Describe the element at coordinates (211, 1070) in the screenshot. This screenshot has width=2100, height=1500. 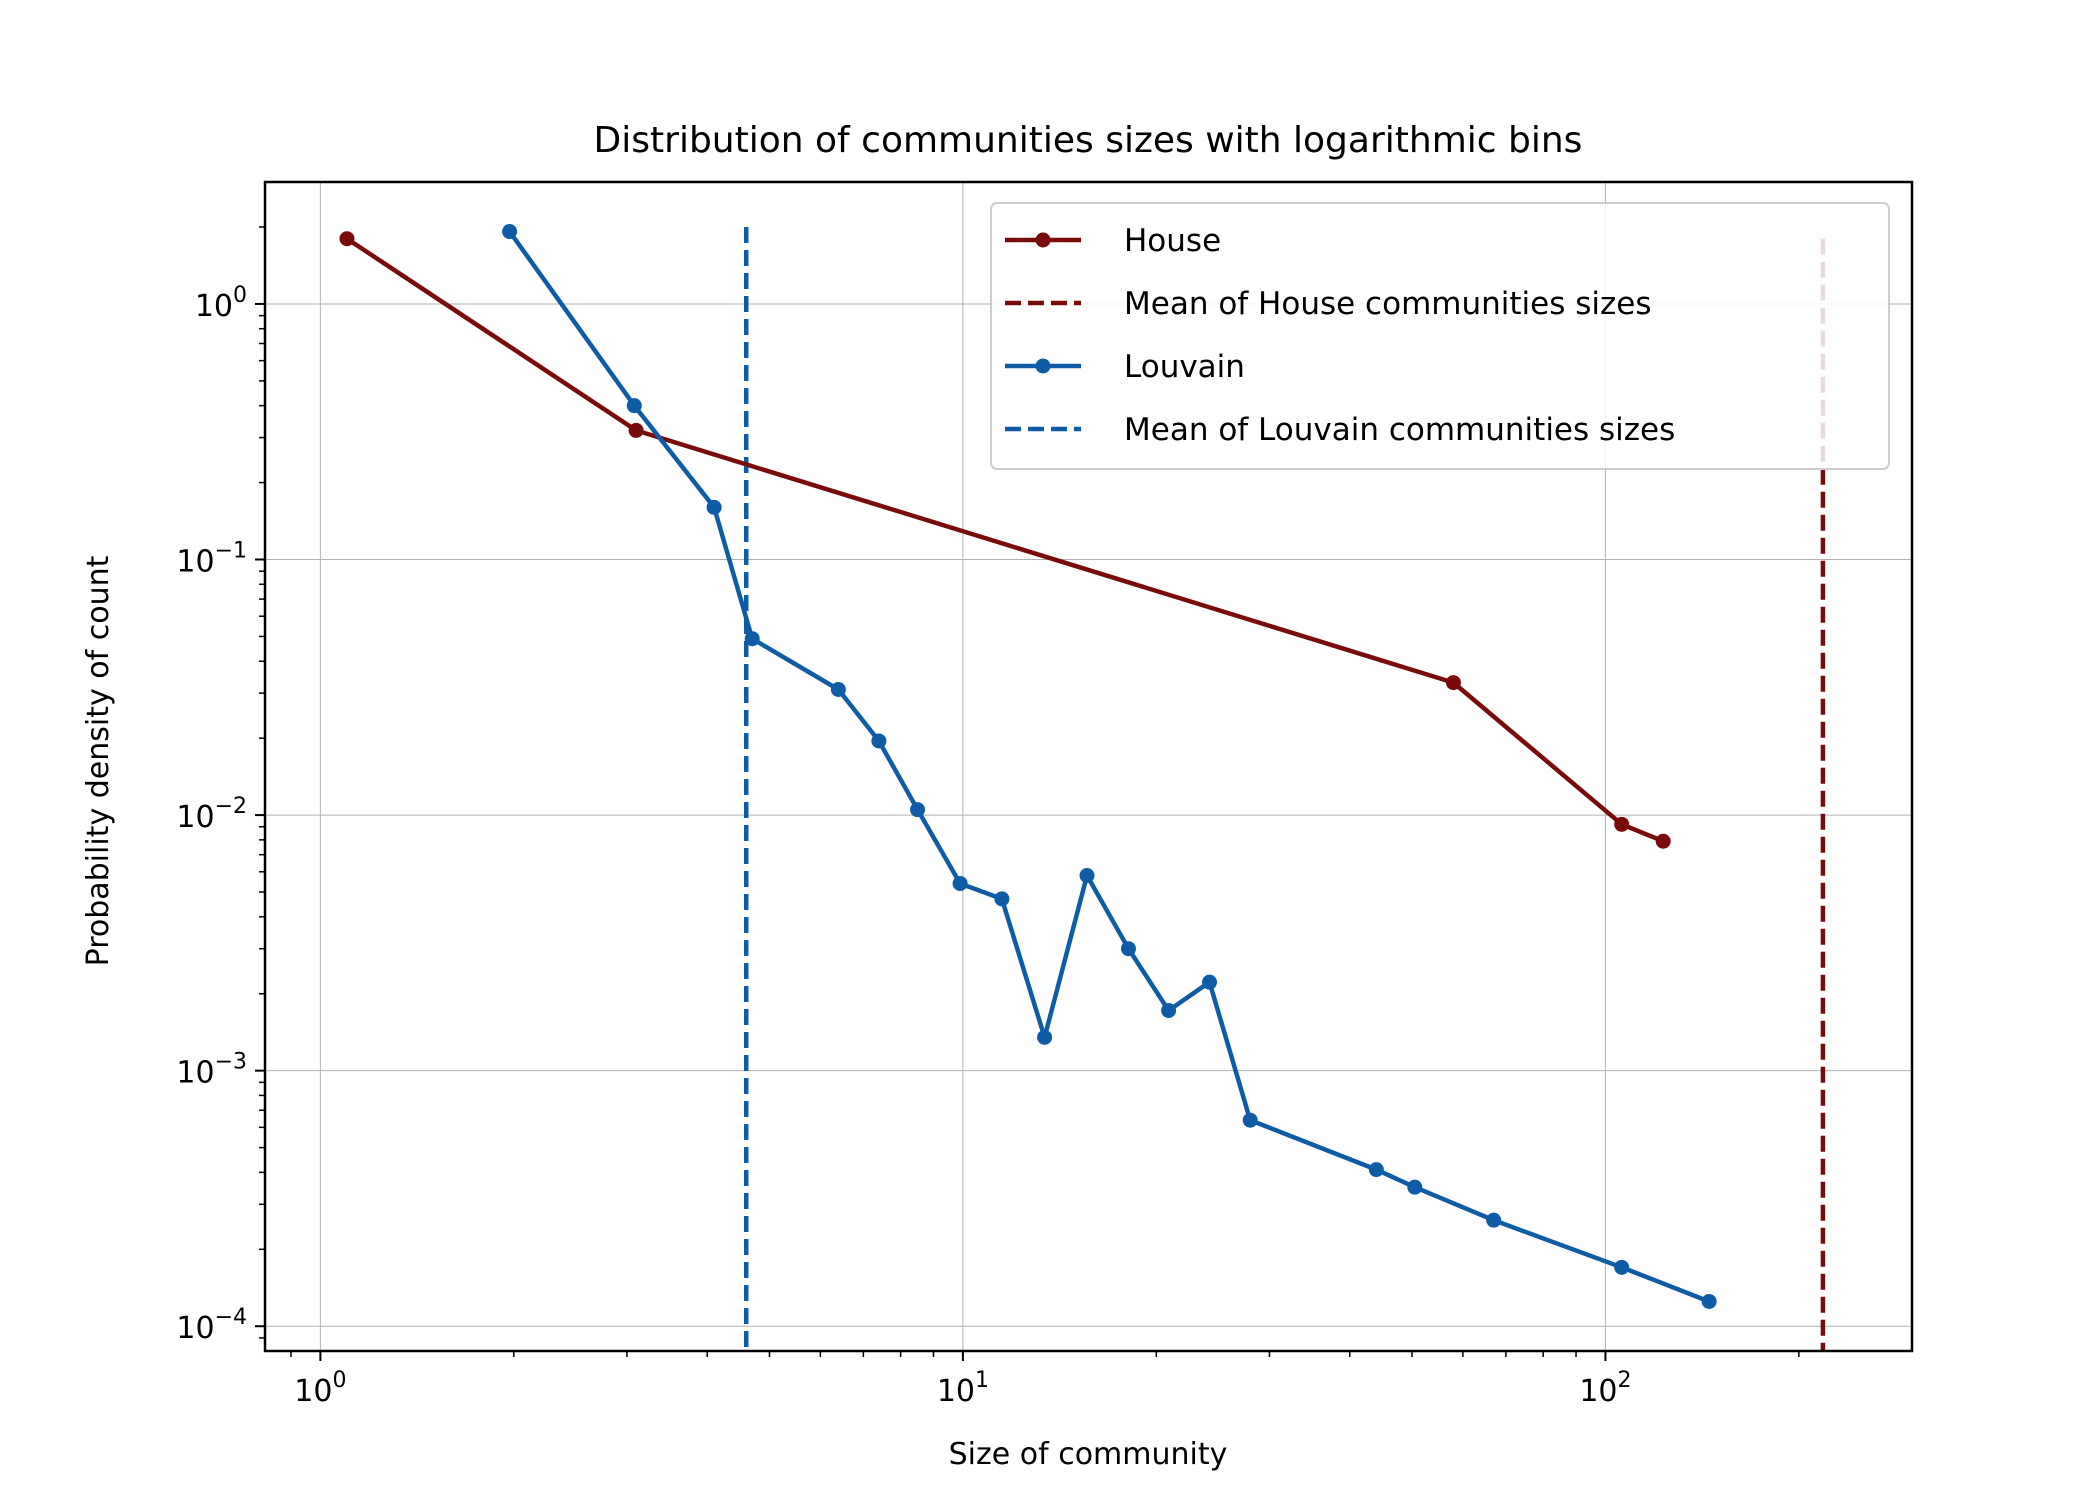
I see `y-tick-label: 10⁻³` at that location.